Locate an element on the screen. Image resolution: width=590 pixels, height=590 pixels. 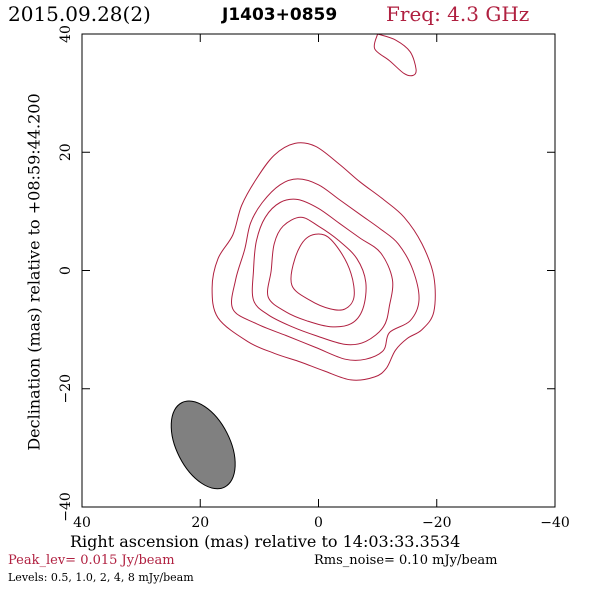
contour-edge is located at coordinates (395, 55).